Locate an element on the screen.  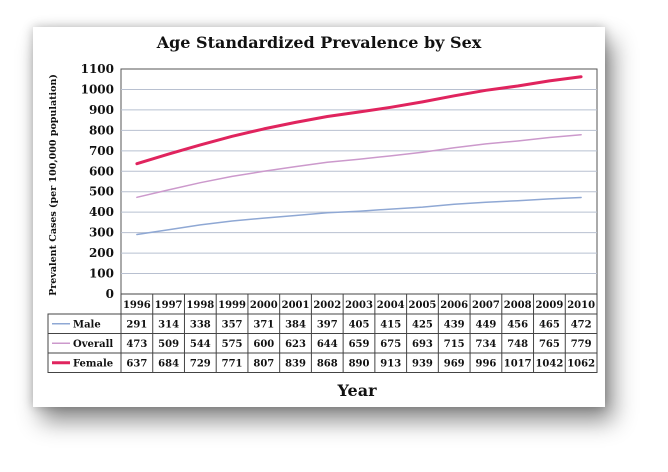
x-tick-label: 2005 is located at coordinates (423, 305).